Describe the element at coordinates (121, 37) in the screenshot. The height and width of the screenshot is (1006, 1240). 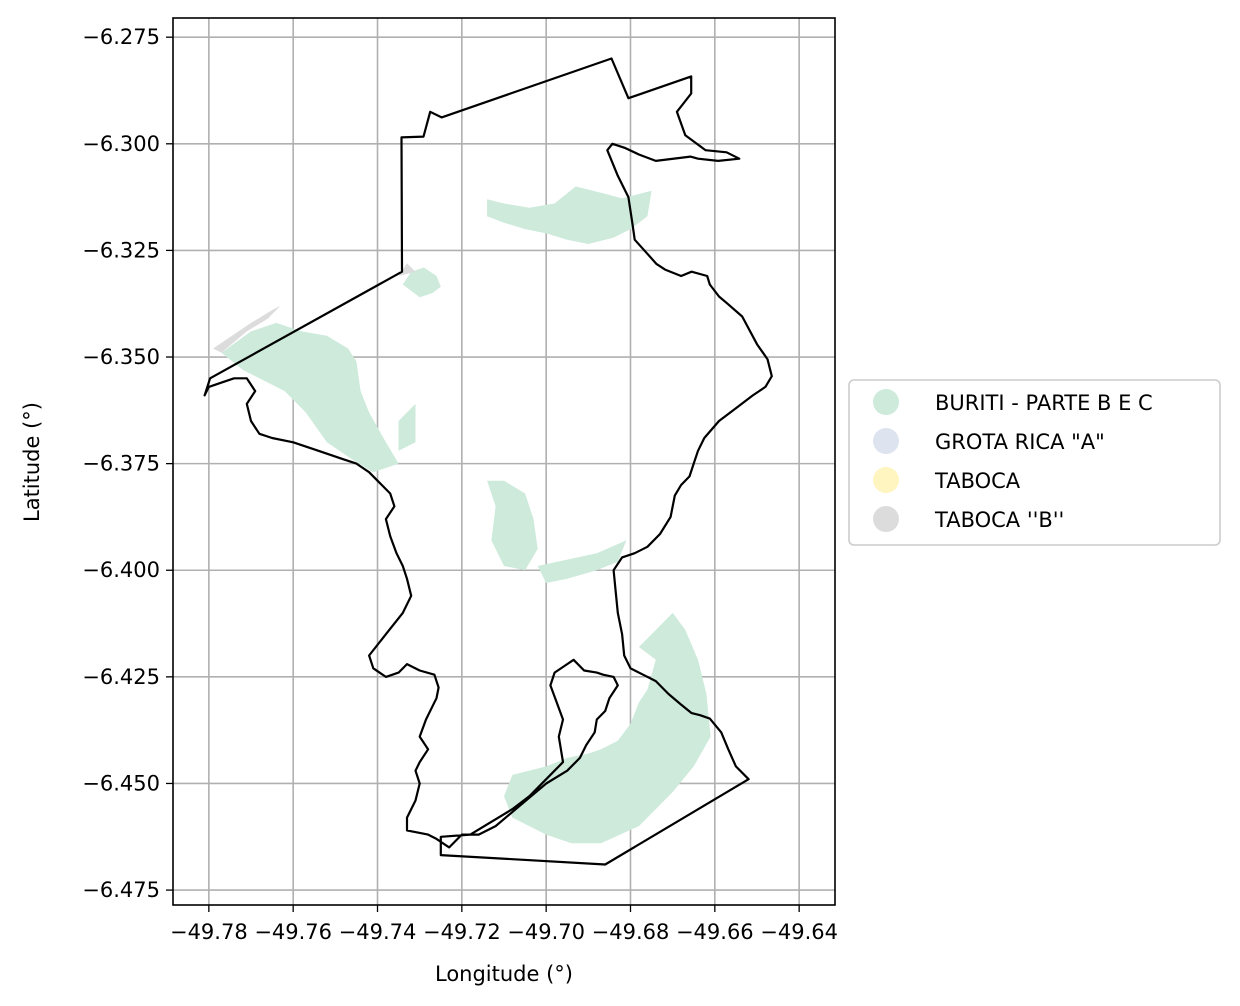
I see `y-tick-label-0: −6.275` at that location.